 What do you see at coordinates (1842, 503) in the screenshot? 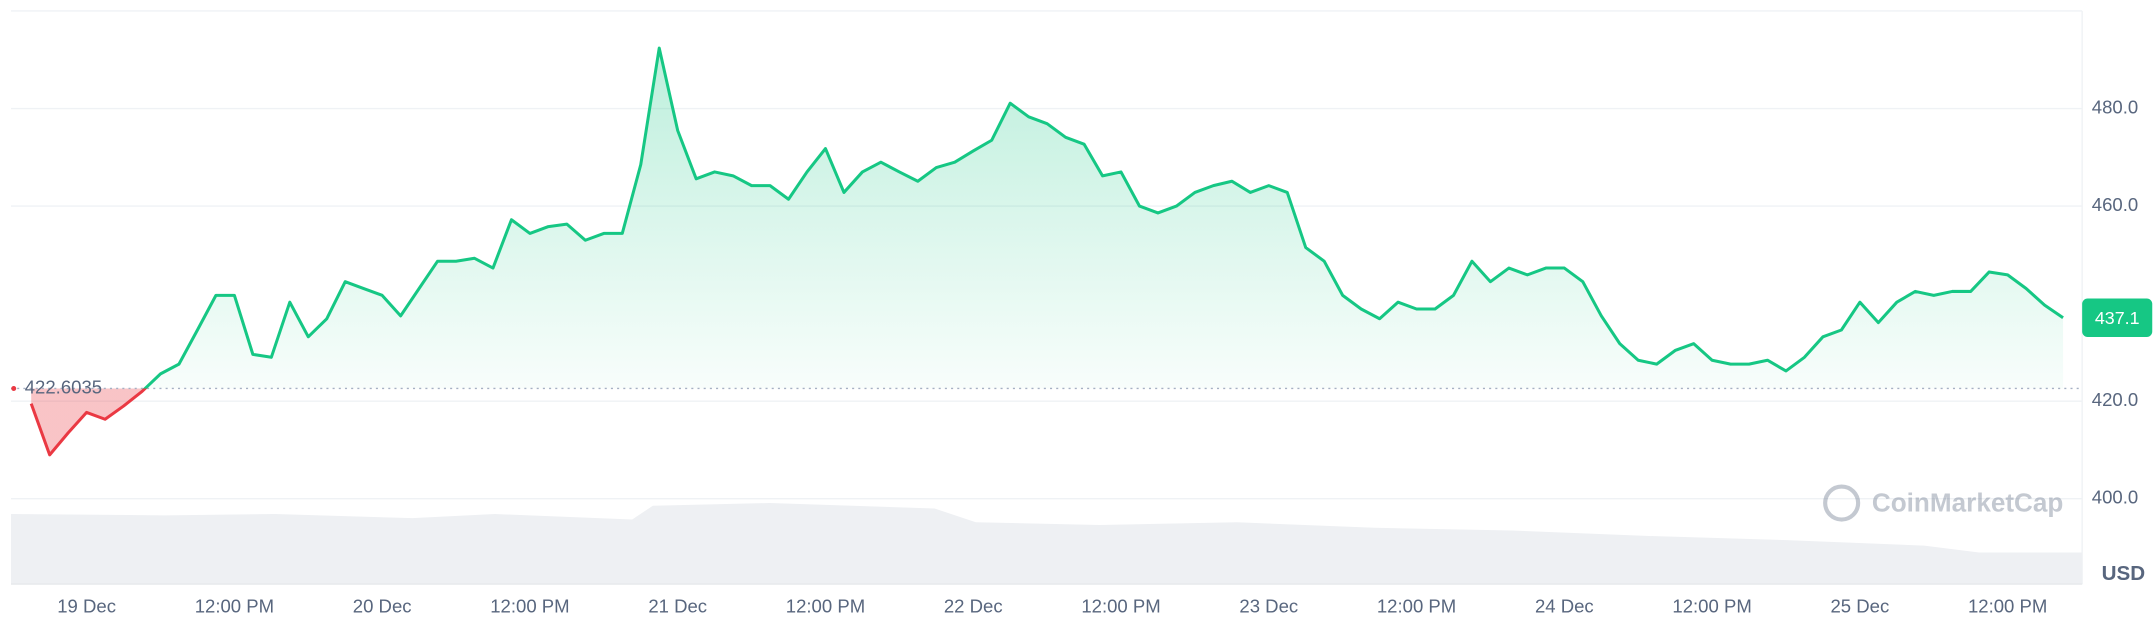
I see `watermark-logo` at bounding box center [1842, 503].